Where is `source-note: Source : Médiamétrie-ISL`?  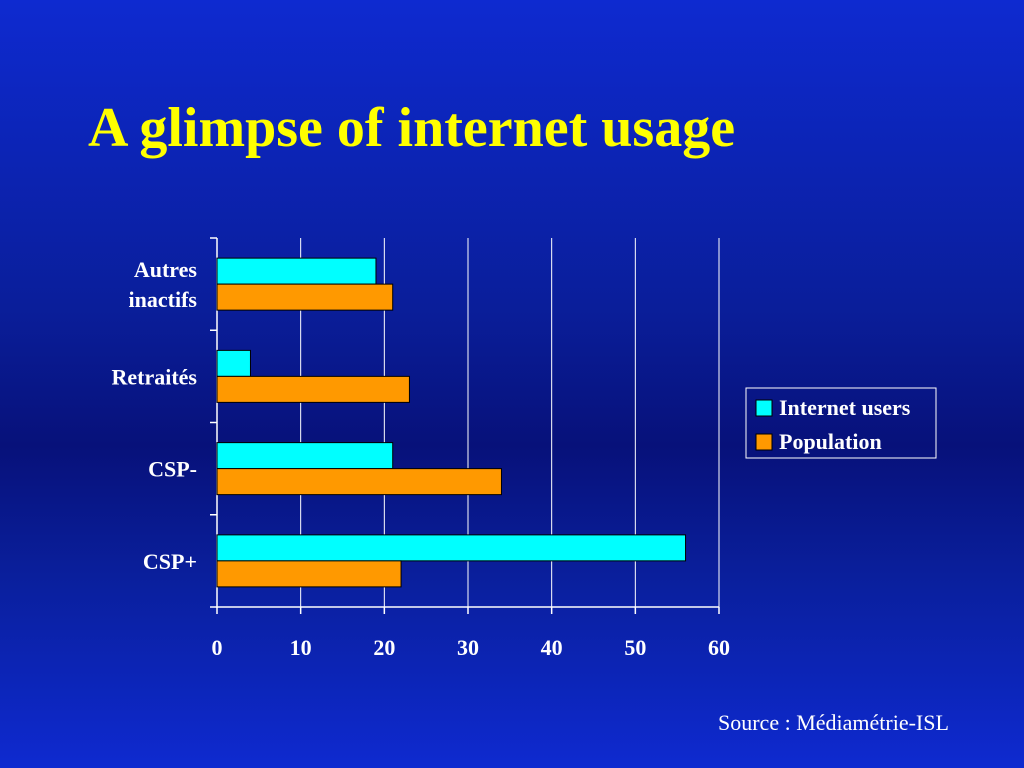
source-note: Source : Médiamétrie-ISL is located at coordinates (833, 722).